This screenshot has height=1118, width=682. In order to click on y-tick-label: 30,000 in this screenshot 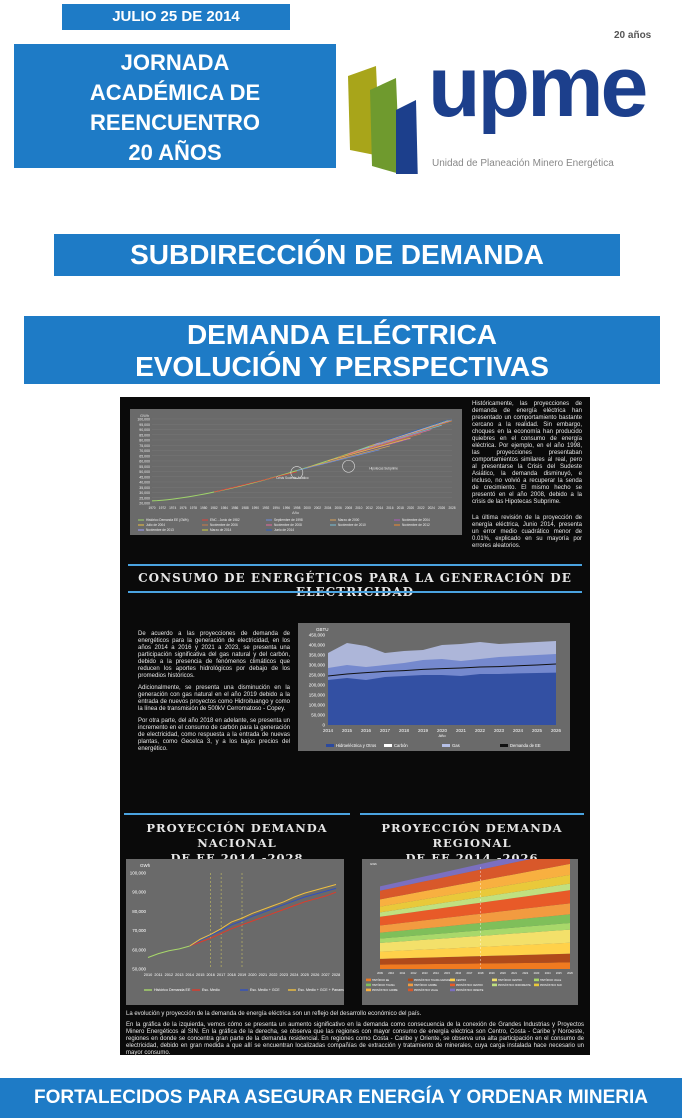, I will do `click(144, 493)`.